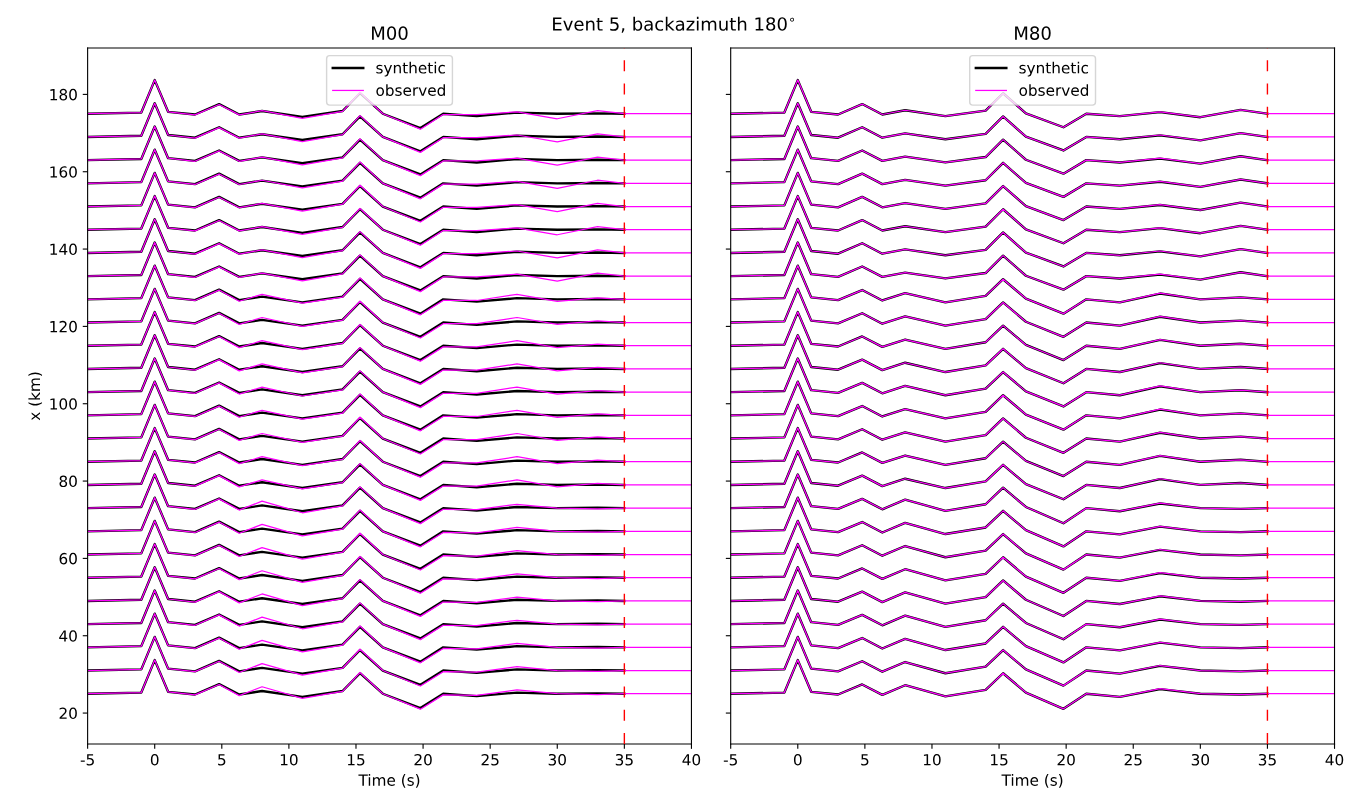 This screenshot has width=1348, height=800. Describe the element at coordinates (63, 94) in the screenshot. I see `y-tick-label: 180` at that location.